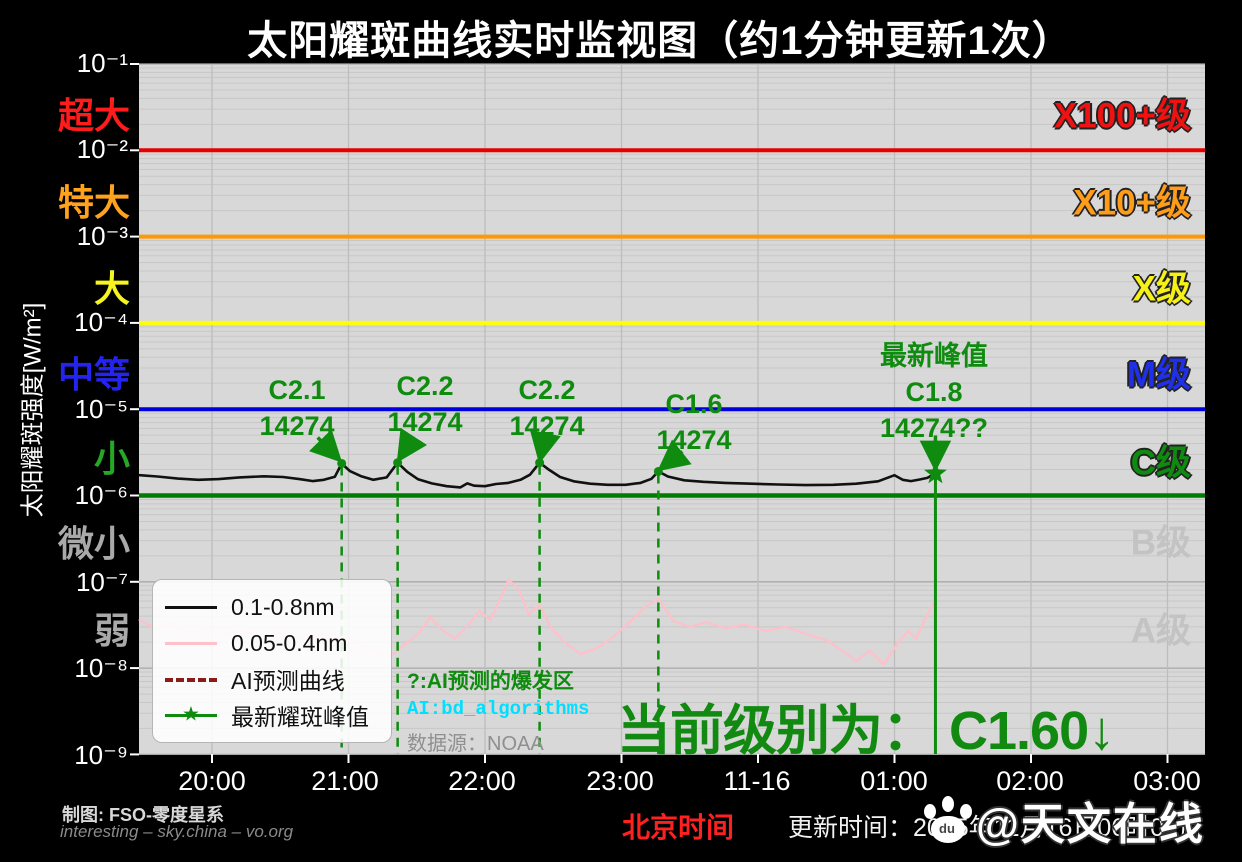 This screenshot has height=862, width=1242. I want to click on class-label-m: M级, so click(1158, 375).